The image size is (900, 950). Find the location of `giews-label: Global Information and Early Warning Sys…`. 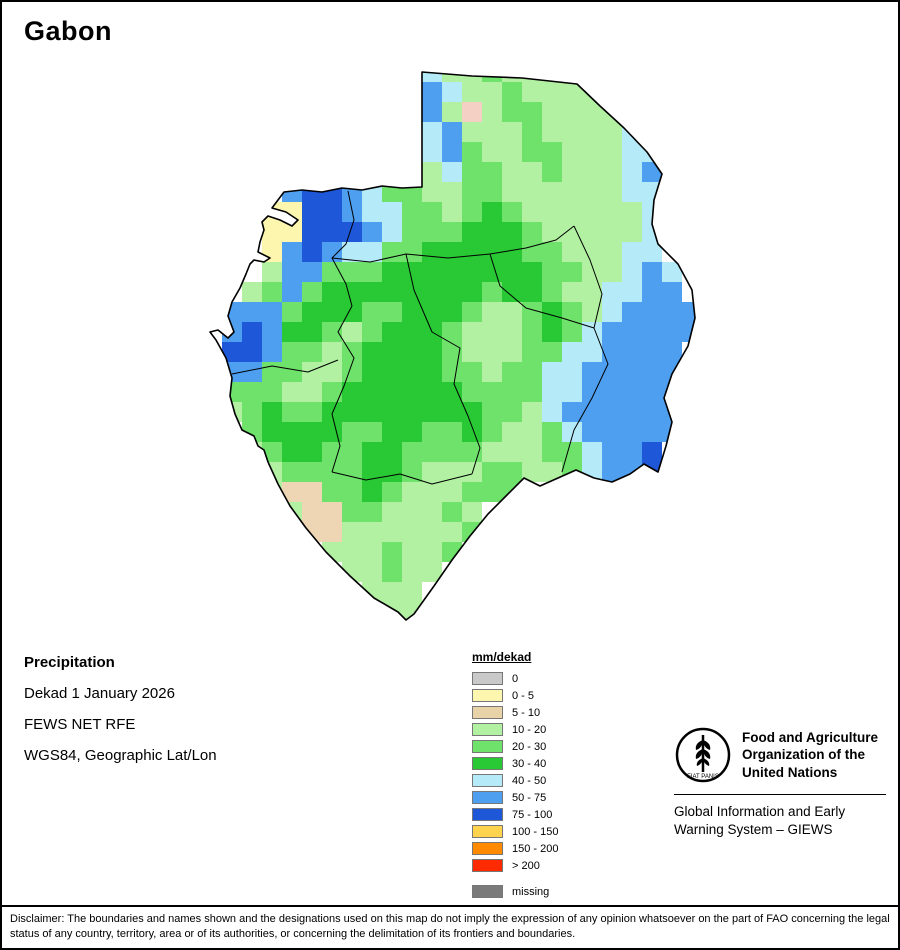

giews-label: Global Information and Early Warning Sys… is located at coordinates (780, 821).